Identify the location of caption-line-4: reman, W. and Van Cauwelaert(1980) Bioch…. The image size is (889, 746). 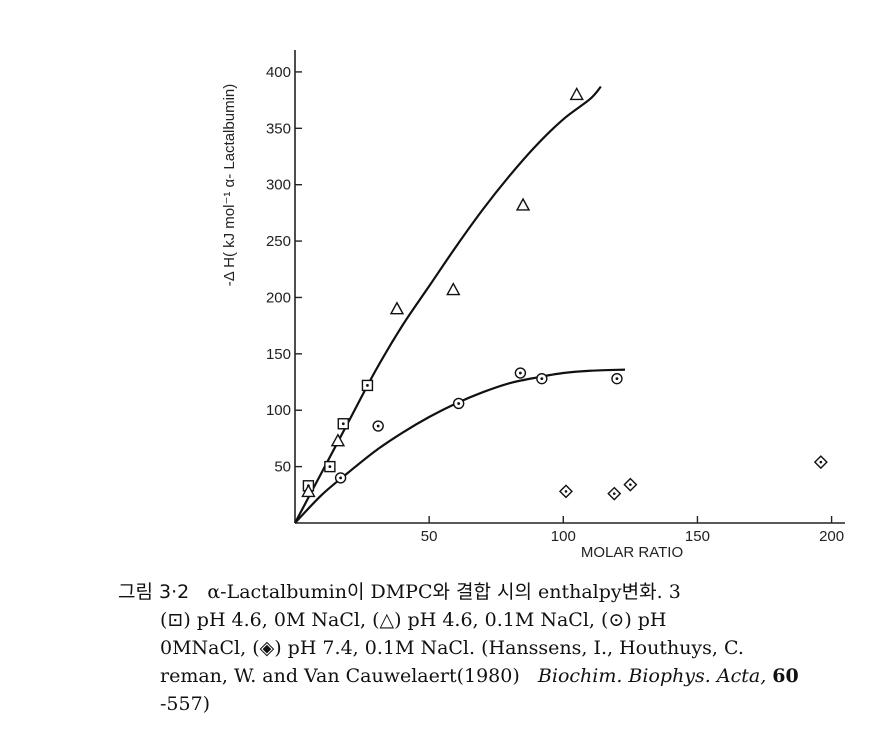
(503, 676).